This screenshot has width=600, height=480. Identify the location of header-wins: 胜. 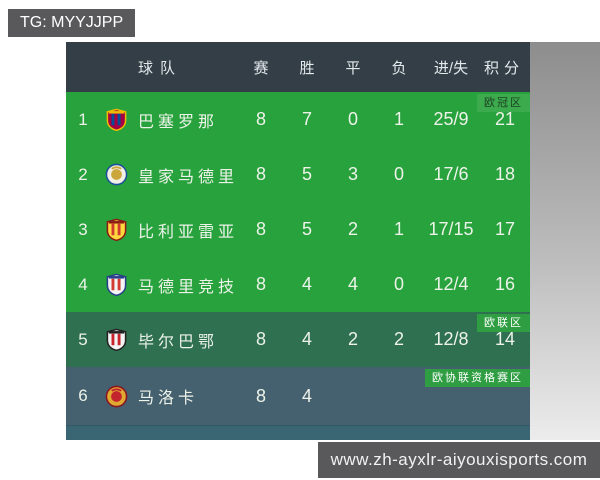
(307, 68).